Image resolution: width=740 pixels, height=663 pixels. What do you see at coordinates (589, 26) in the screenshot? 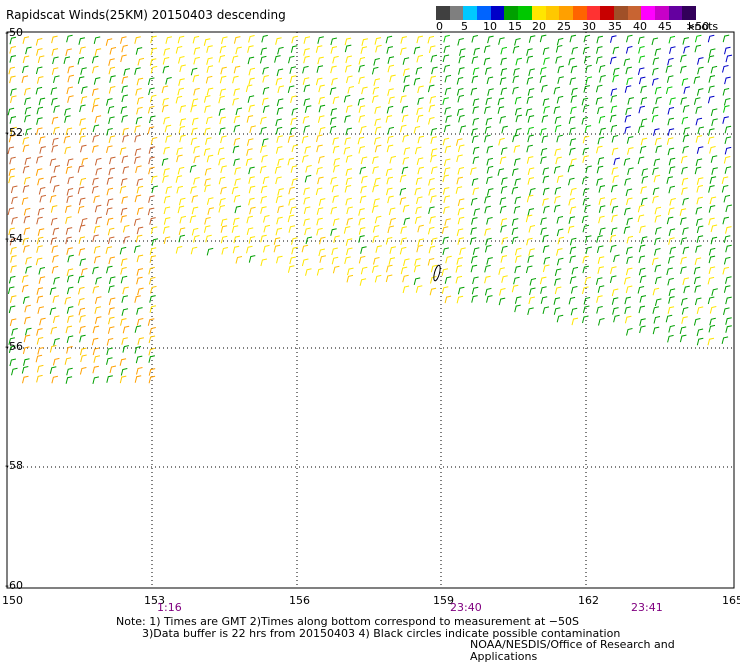
I see `legend-label: 30` at bounding box center [589, 26].